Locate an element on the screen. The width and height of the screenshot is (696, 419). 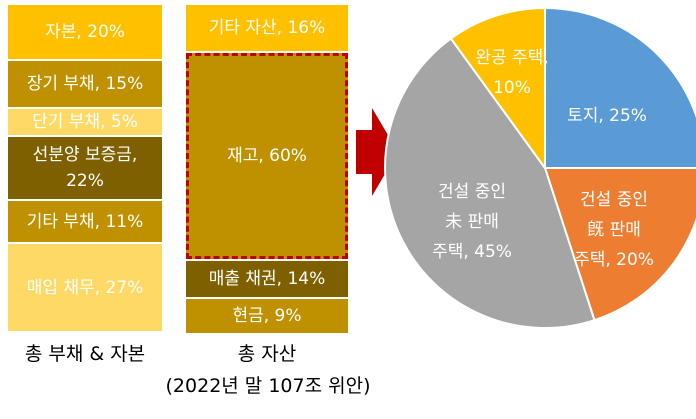
pie-slice-label-line: 未 판매 is located at coordinates (472, 222).